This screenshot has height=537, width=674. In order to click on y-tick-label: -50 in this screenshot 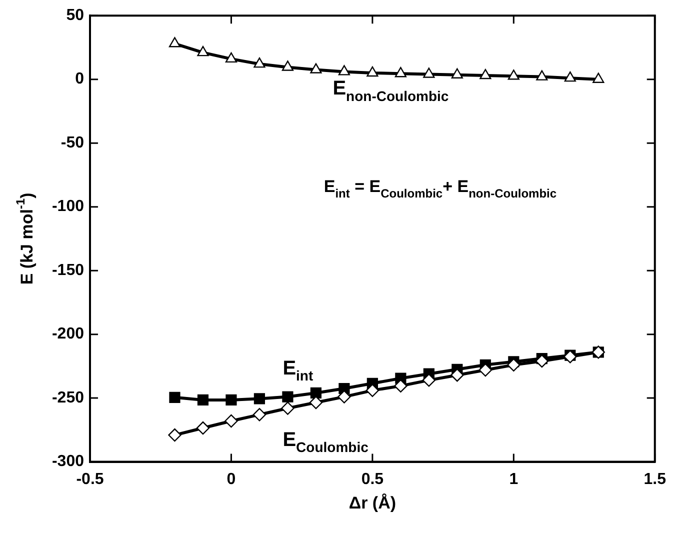, I will do `click(72, 143)`.